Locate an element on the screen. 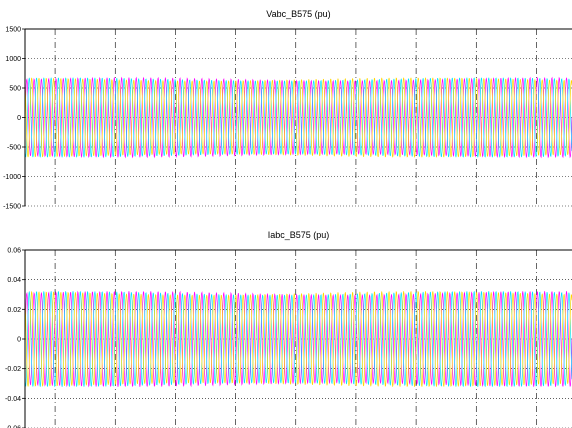  y-tick-label: 1000 is located at coordinates (13, 59).